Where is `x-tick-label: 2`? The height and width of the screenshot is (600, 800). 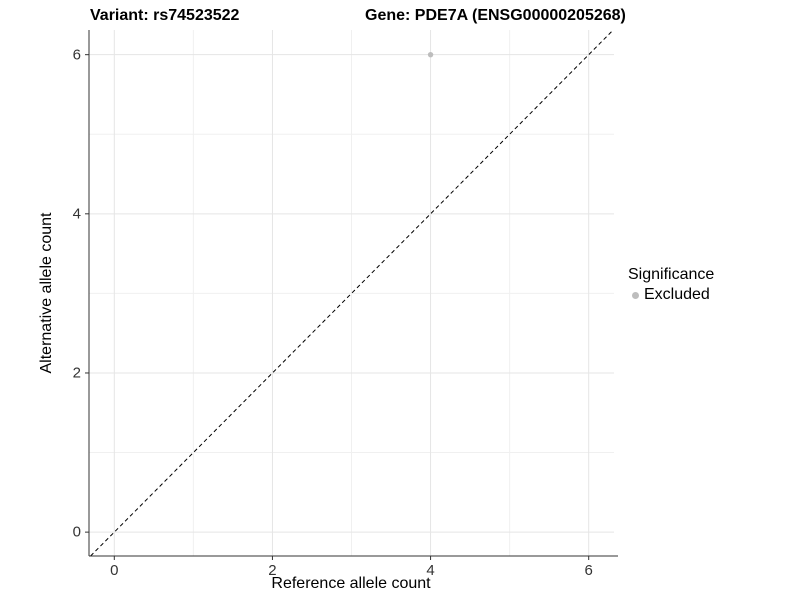 x-tick-label: 2 is located at coordinates (272, 570).